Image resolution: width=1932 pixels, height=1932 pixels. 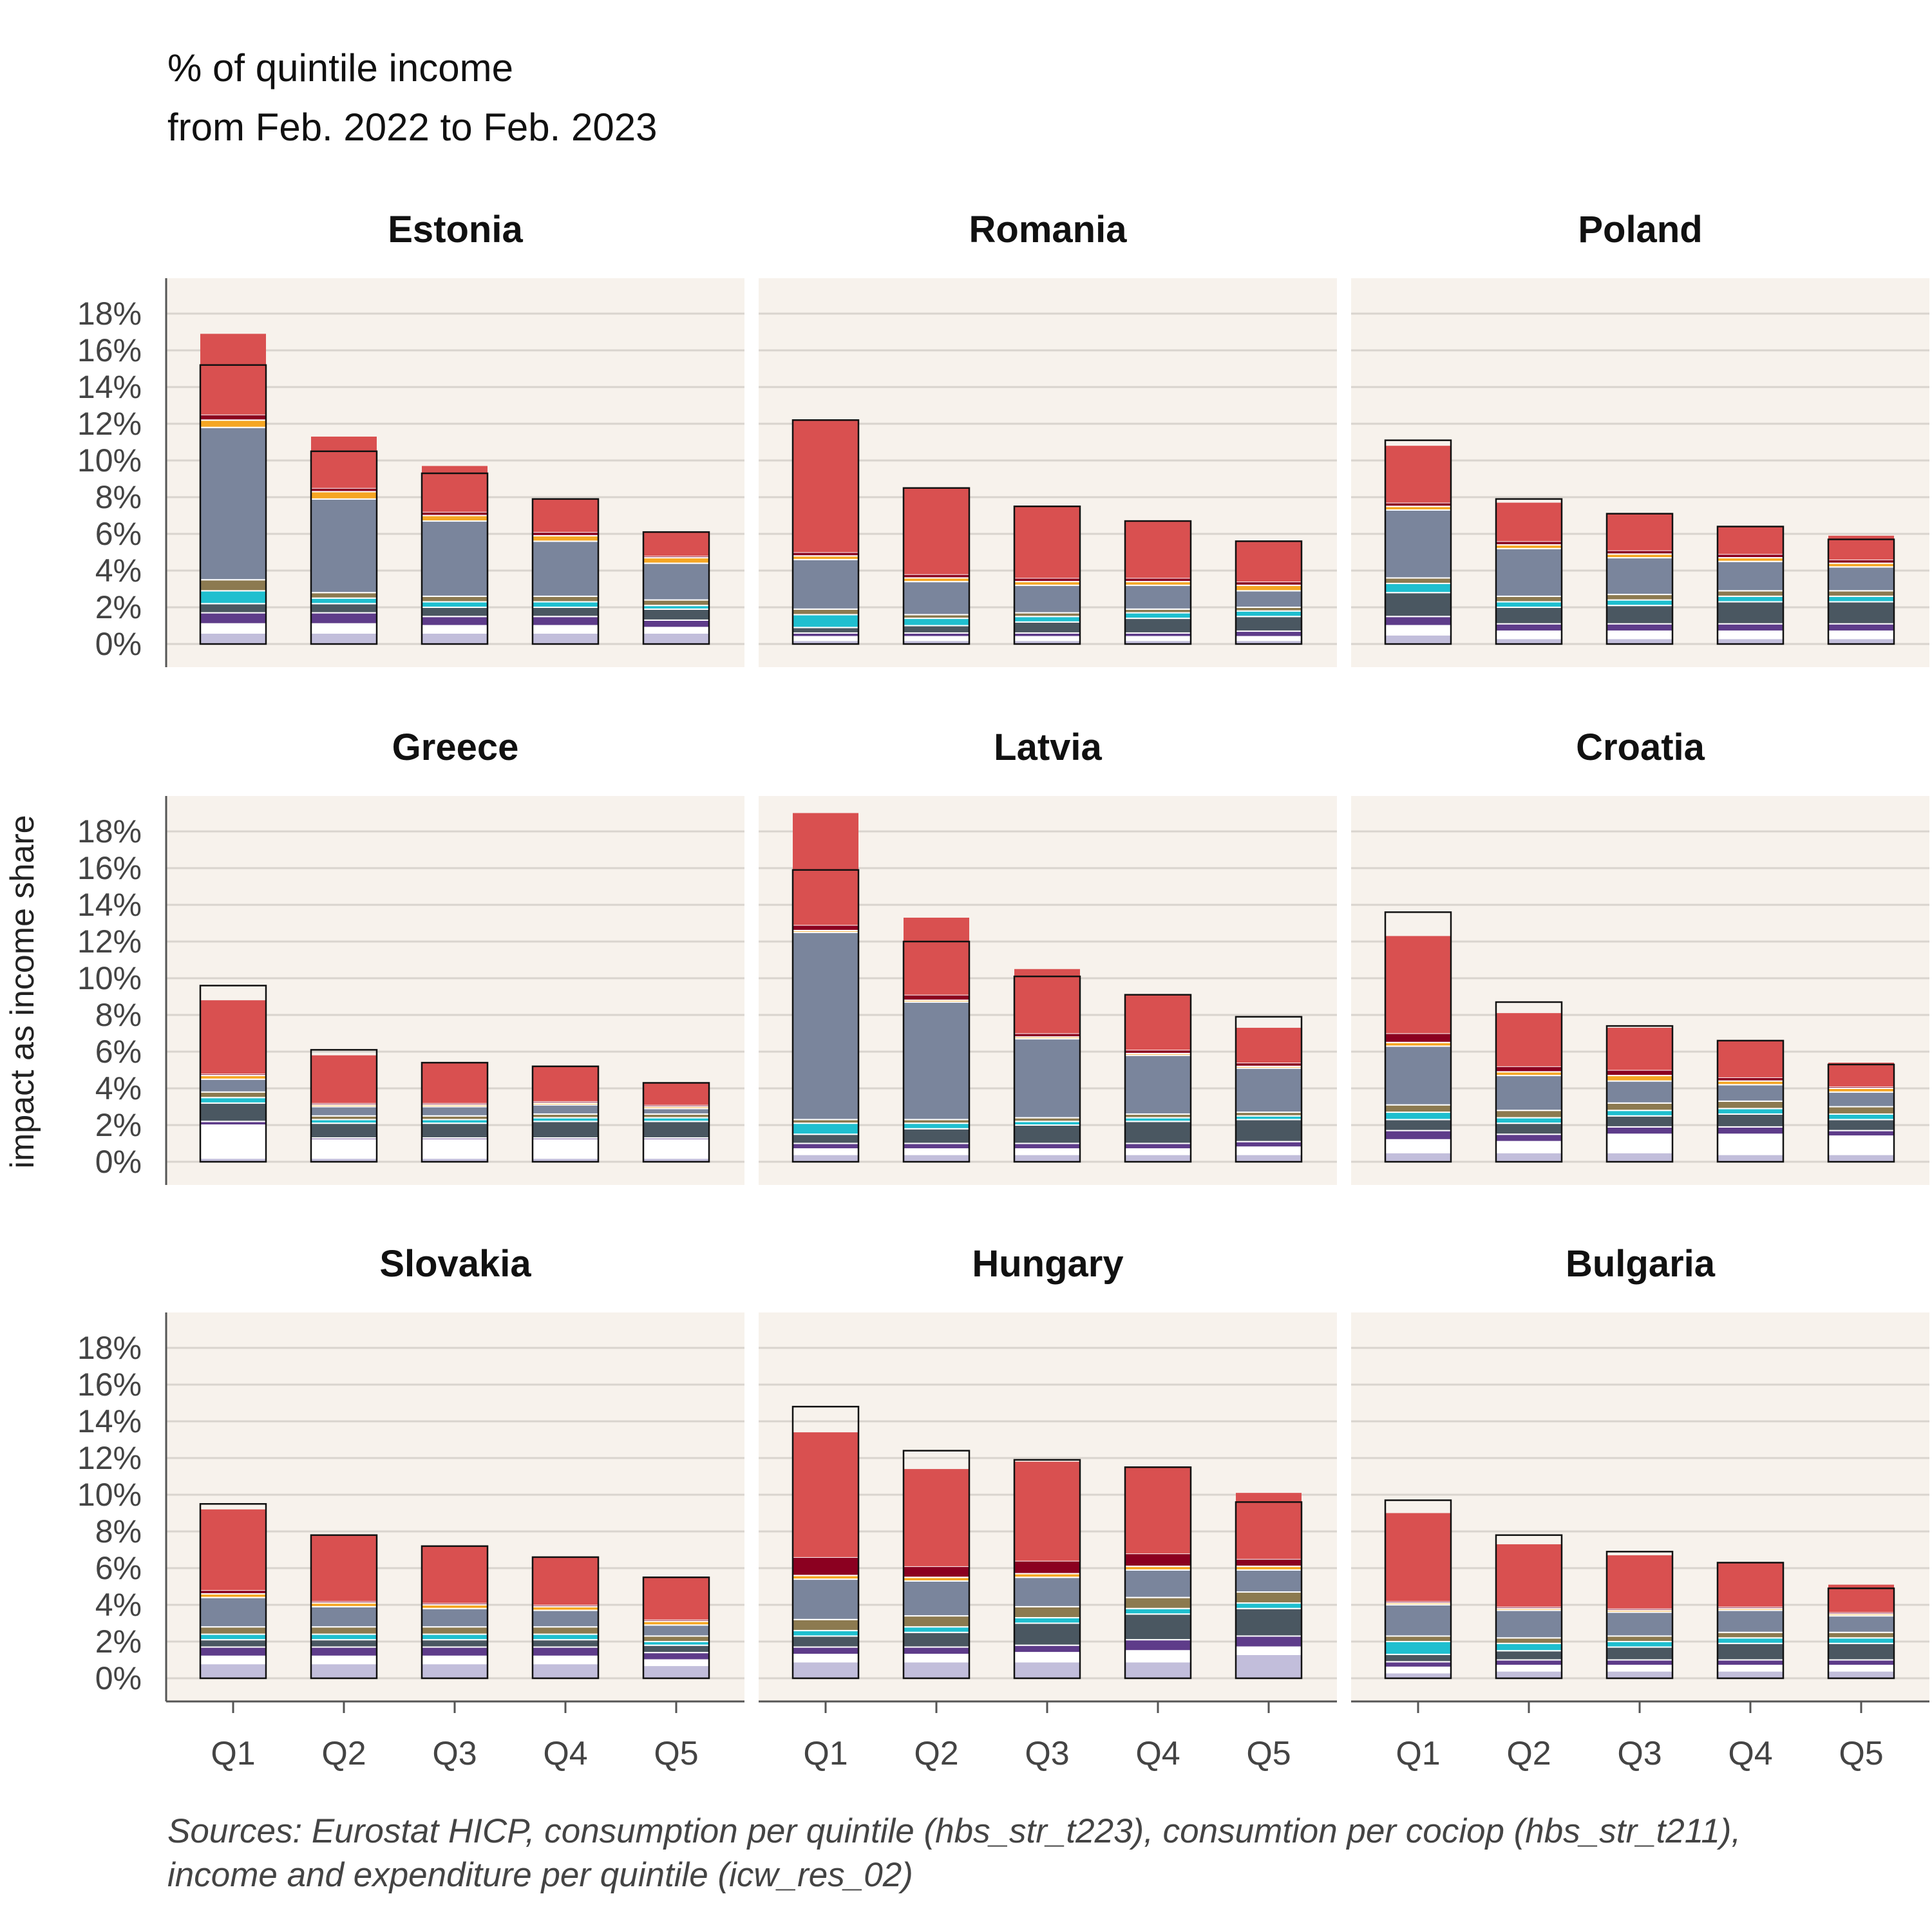 What do you see at coordinates (109, 350) in the screenshot?
I see `y-tick-label: 16%` at bounding box center [109, 350].